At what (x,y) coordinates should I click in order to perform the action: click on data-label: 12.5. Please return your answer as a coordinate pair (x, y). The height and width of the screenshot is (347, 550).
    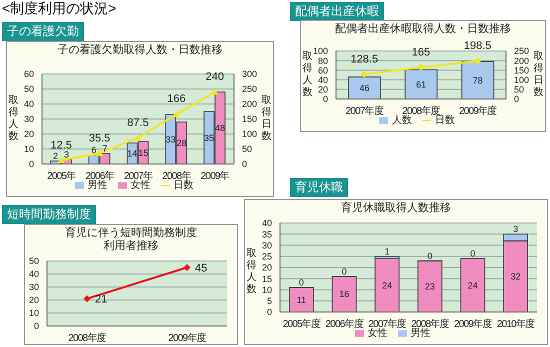
    Looking at the image, I should click on (61, 145).